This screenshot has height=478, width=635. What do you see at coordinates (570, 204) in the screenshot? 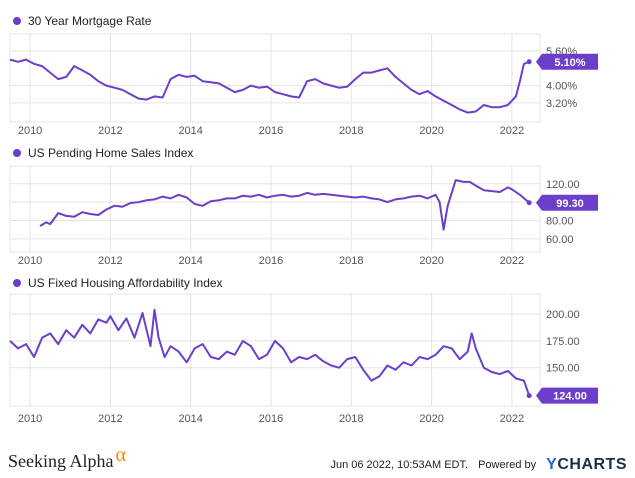
I see `current-value-label: 99.30` at bounding box center [570, 204].